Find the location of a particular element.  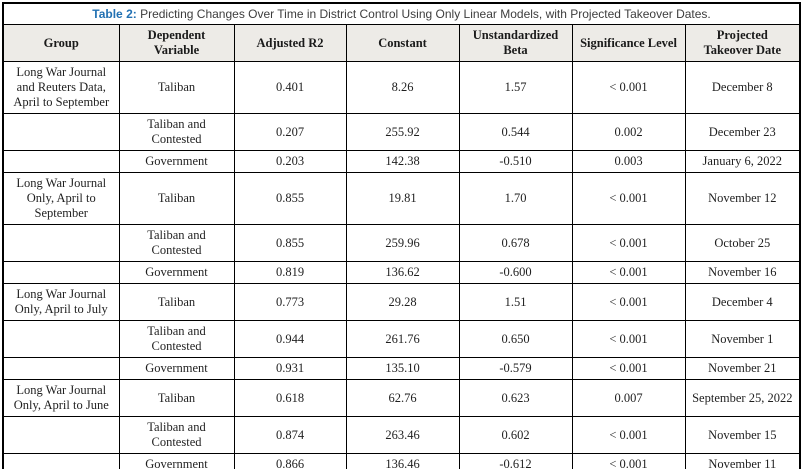

unstandardized-beta-cell: -0.600 is located at coordinates (515, 272).